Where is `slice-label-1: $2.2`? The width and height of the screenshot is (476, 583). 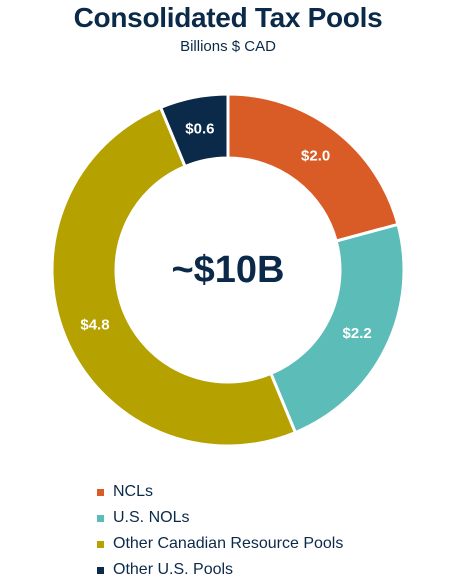 slice-label-1: $2.2 is located at coordinates (357, 333).